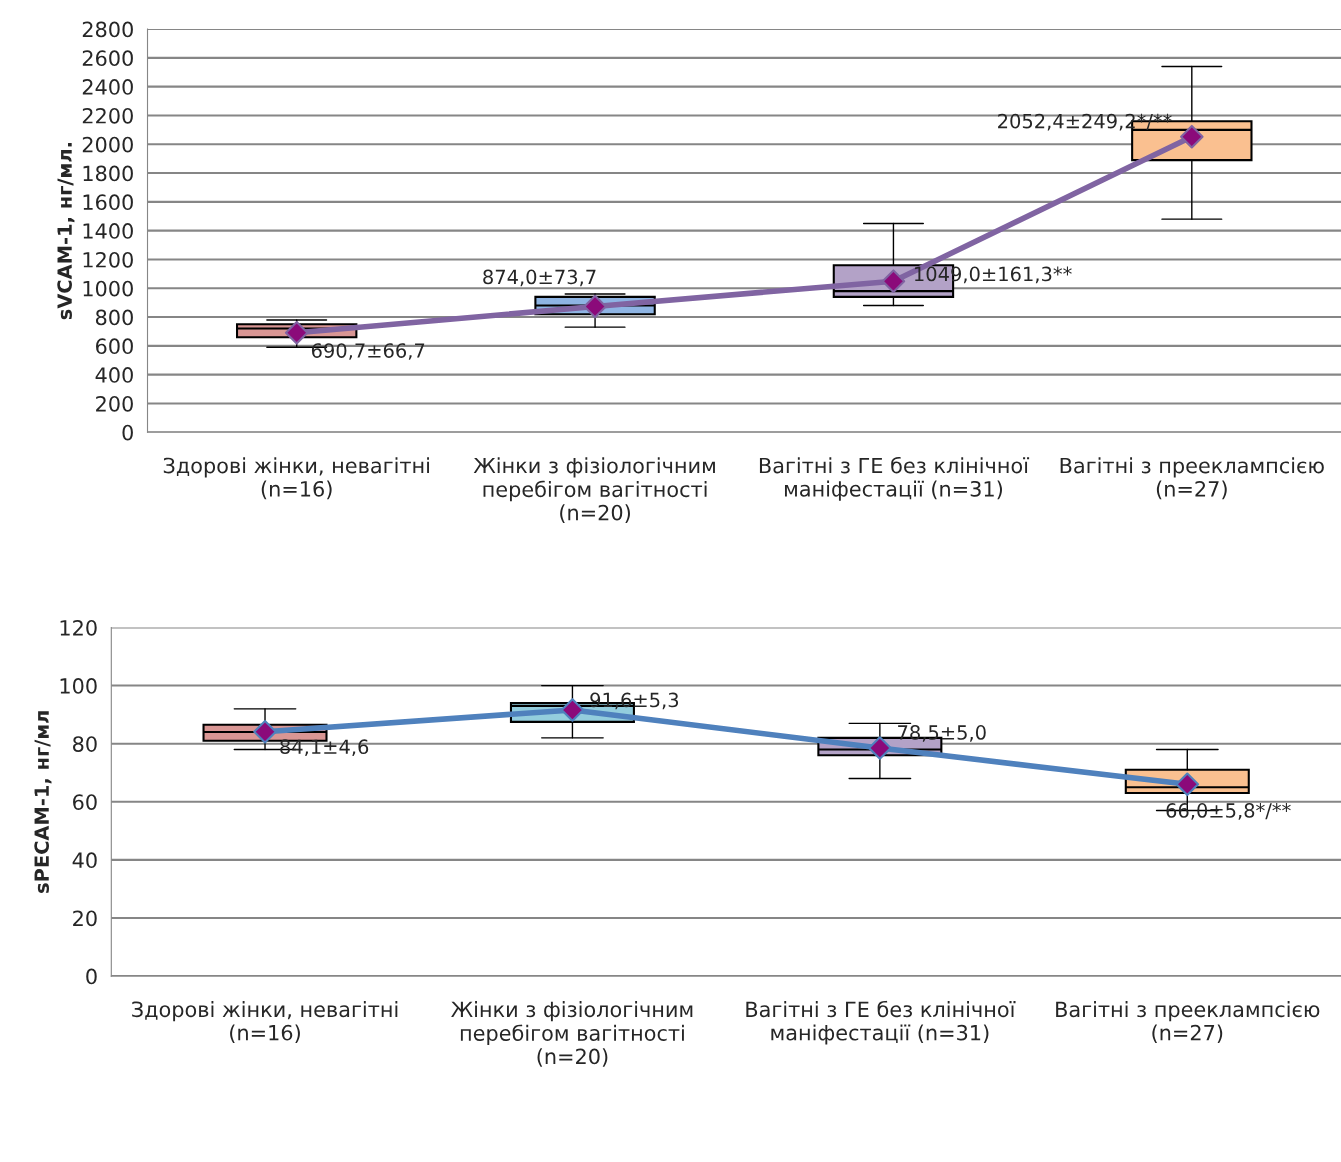  I want to click on y-tick-label: 40, so click(84, 860).